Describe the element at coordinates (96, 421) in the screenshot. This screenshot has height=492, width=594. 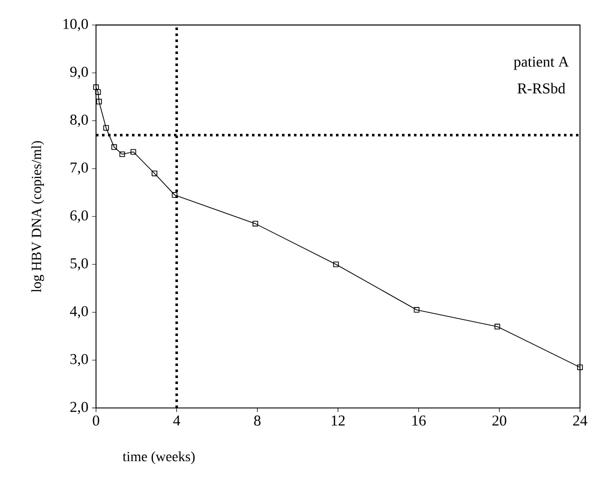
I see `x-tick-label: 0` at that location.